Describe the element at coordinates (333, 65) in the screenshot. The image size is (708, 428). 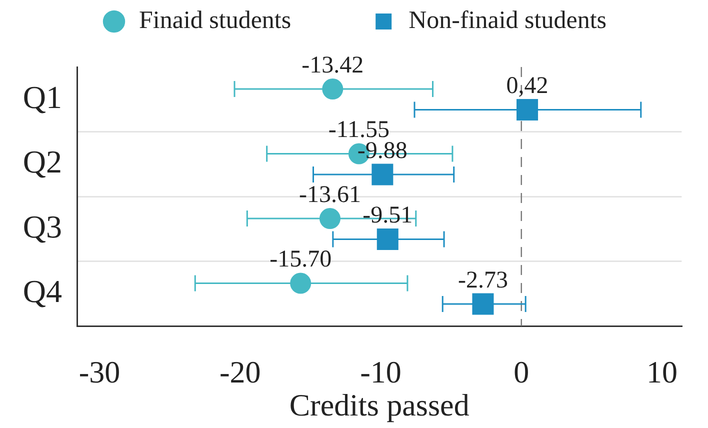
I see `data-label: -13.42` at that location.